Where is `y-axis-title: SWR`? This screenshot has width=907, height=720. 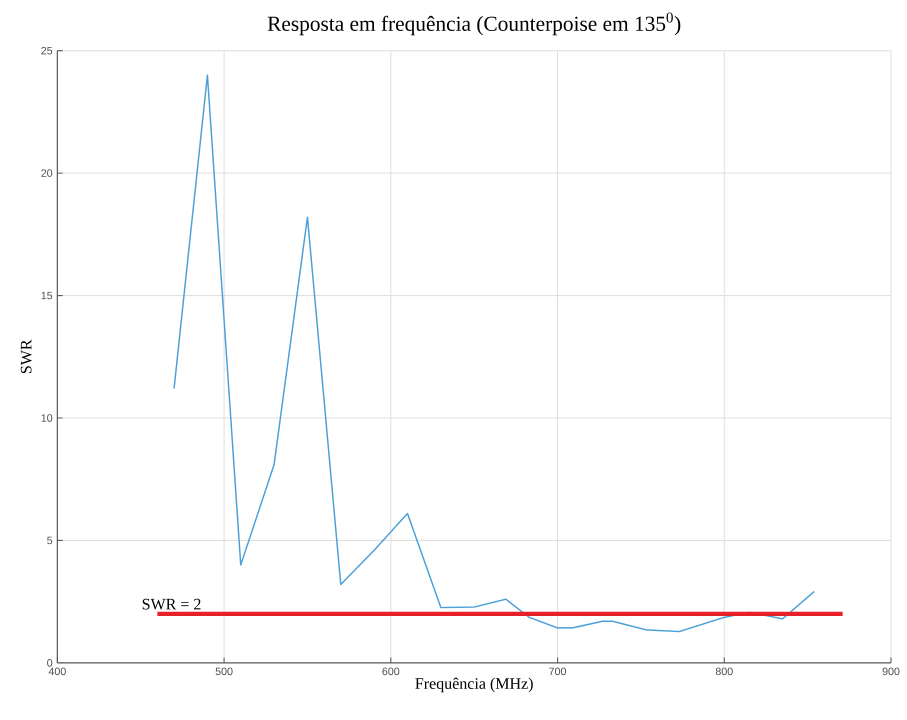 y-axis-title: SWR is located at coordinates (26, 356).